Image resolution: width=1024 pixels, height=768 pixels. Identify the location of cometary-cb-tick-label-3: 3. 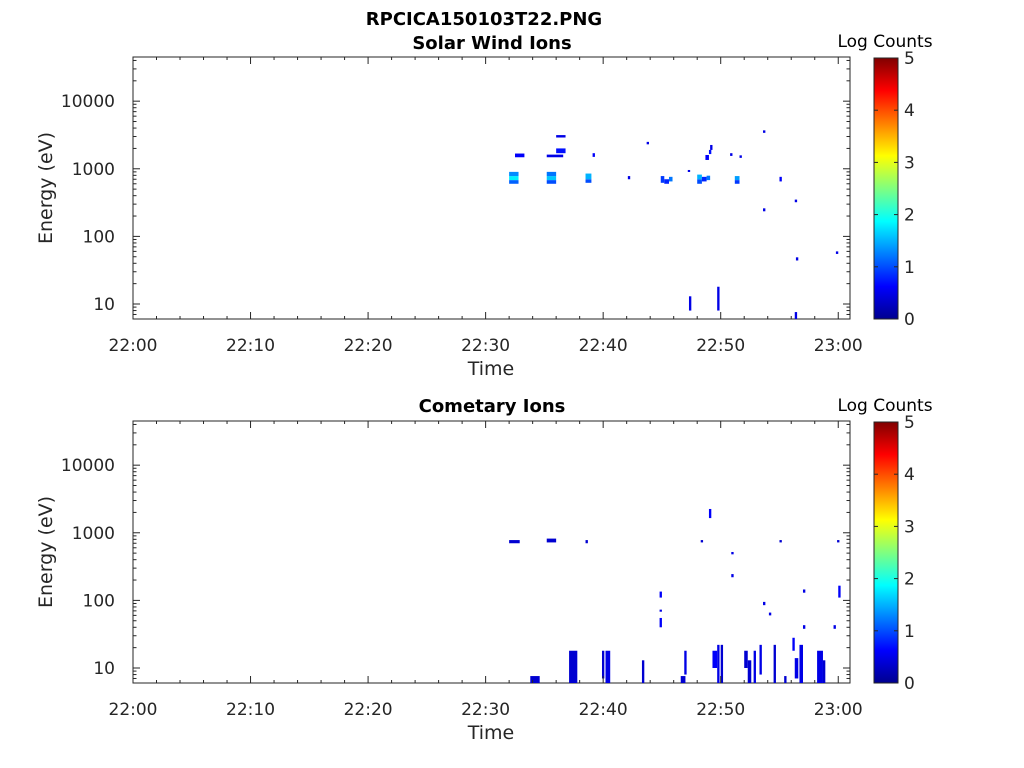
(909, 527).